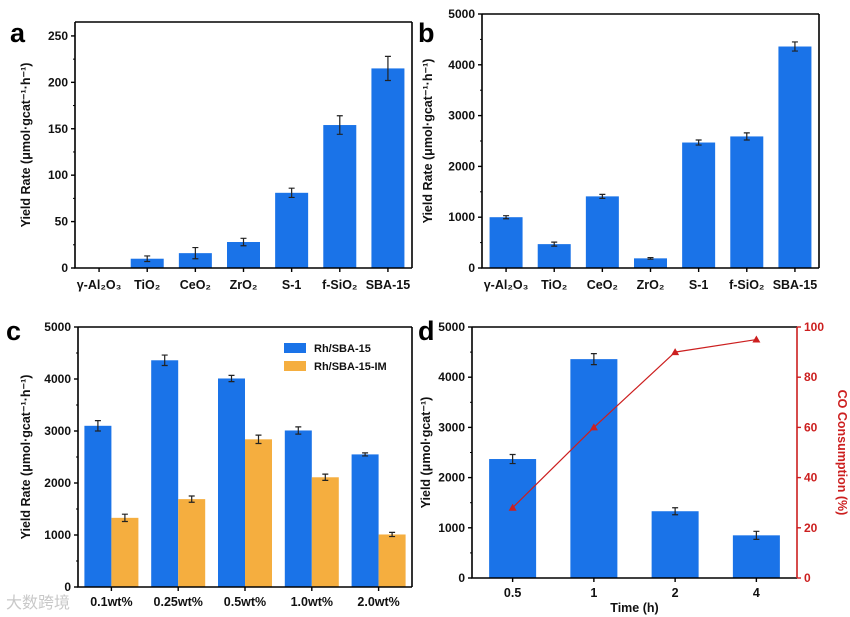 This screenshot has height=617, width=850. I want to click on y2-tick-label: 20, so click(811, 528).